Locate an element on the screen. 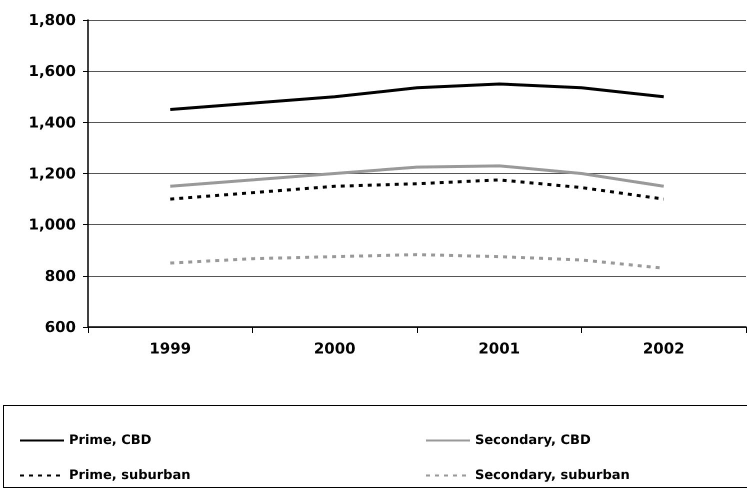 This screenshot has height=491, width=747. y-tick-label: 600 is located at coordinates (60, 327).